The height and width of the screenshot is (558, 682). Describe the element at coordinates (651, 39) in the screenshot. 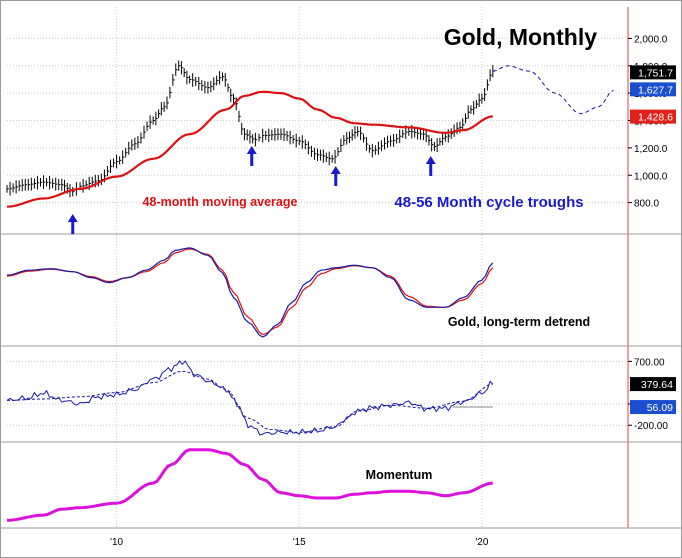

I see `y-tick-label: 2,000.0` at that location.